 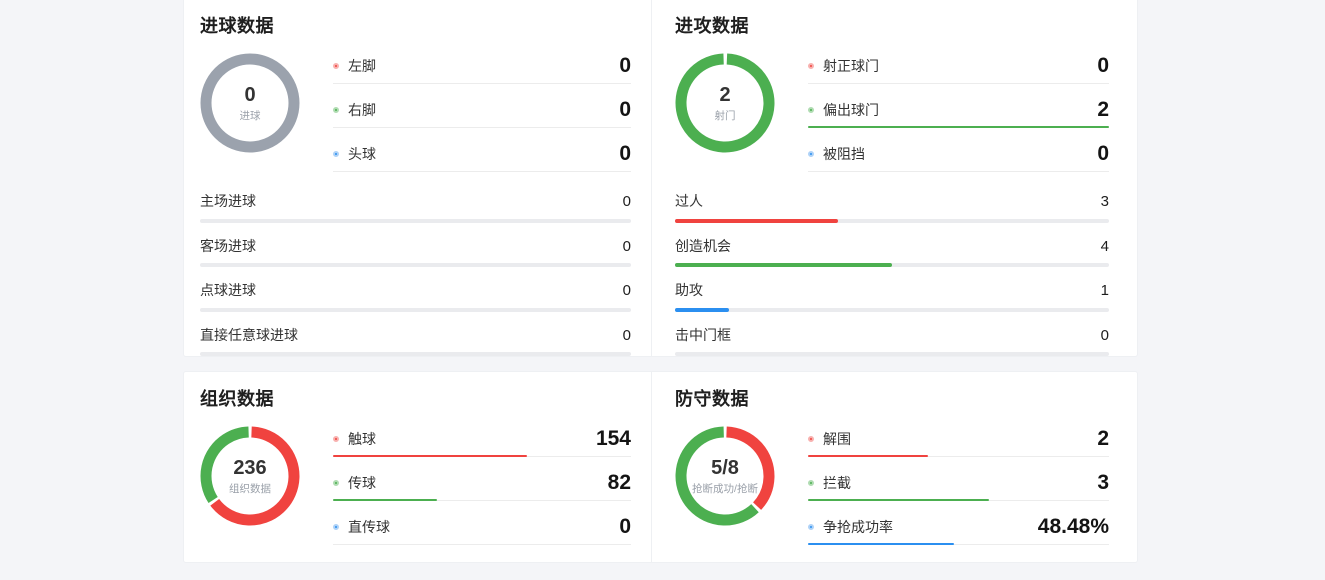 I want to click on legend-item: 触球 154, so click(x=482, y=435).